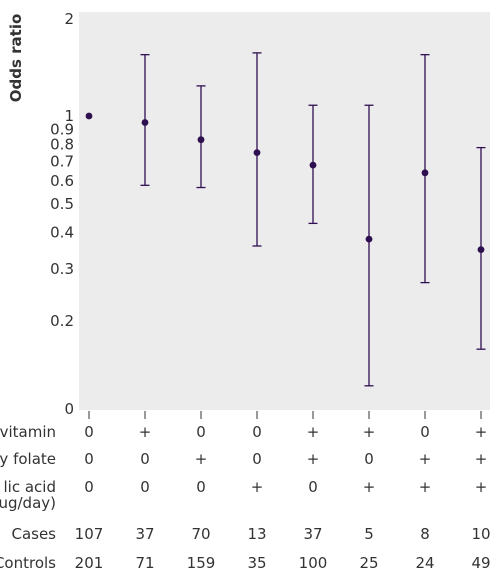 The height and width of the screenshot is (579, 497). I want to click on table-cell: 35, so click(256, 563).